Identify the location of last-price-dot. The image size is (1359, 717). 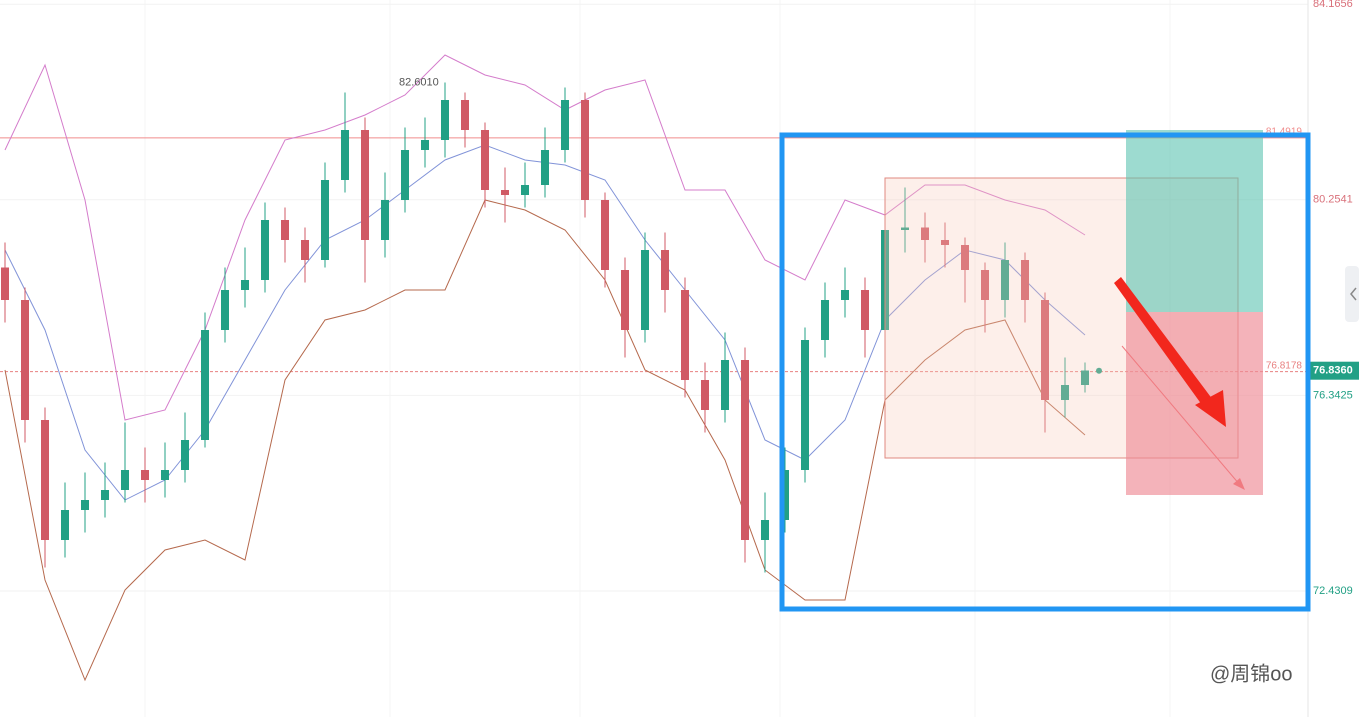
(1099, 370).